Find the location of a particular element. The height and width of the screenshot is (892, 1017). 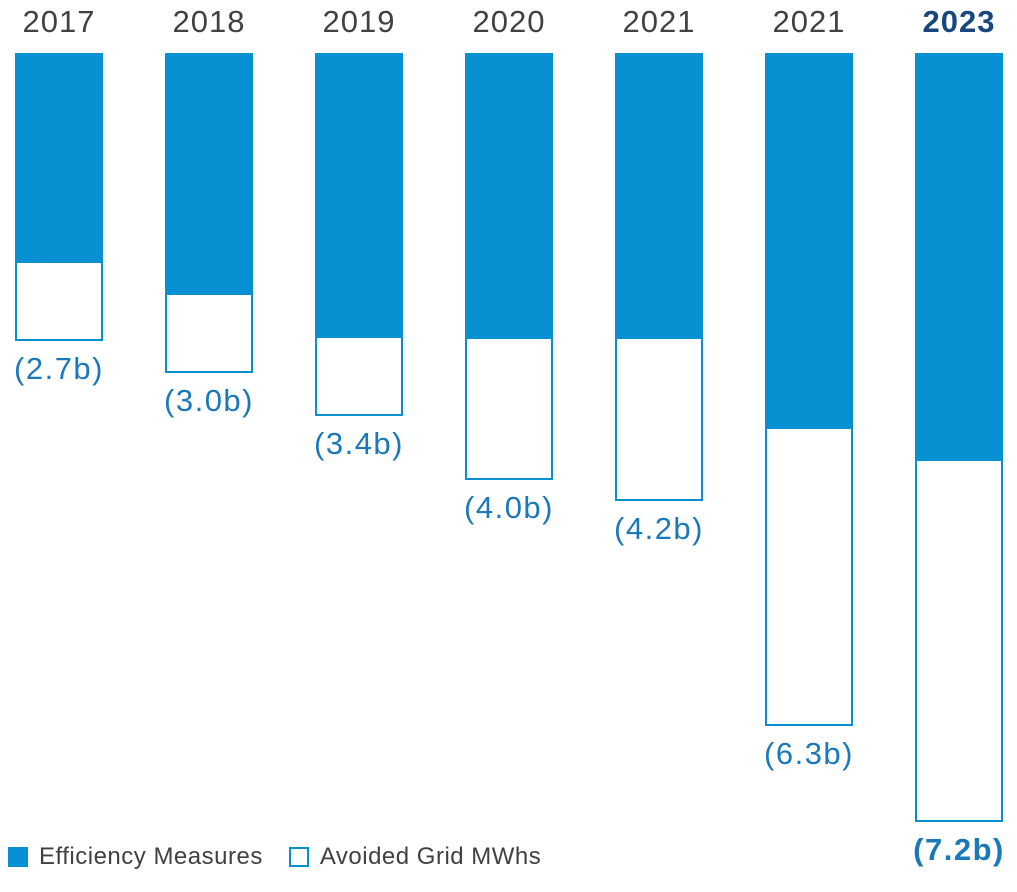

year-label: 2018 is located at coordinates (209, 21).